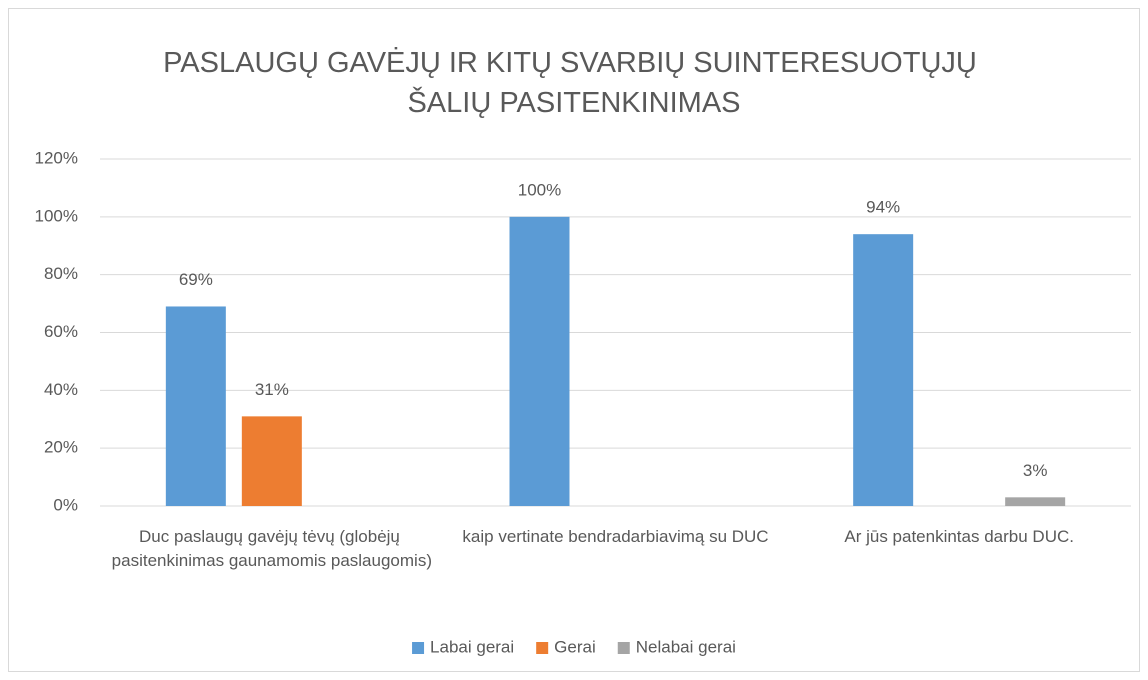  Describe the element at coordinates (65, 504) in the screenshot. I see `y-tick-label: 0%` at that location.